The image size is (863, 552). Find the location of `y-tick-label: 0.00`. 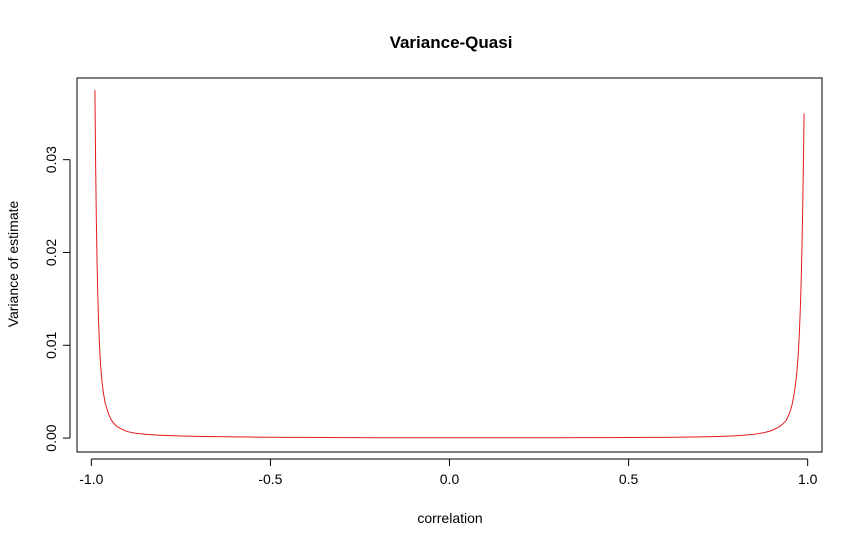

y-tick-label: 0.00 is located at coordinates (51, 437).